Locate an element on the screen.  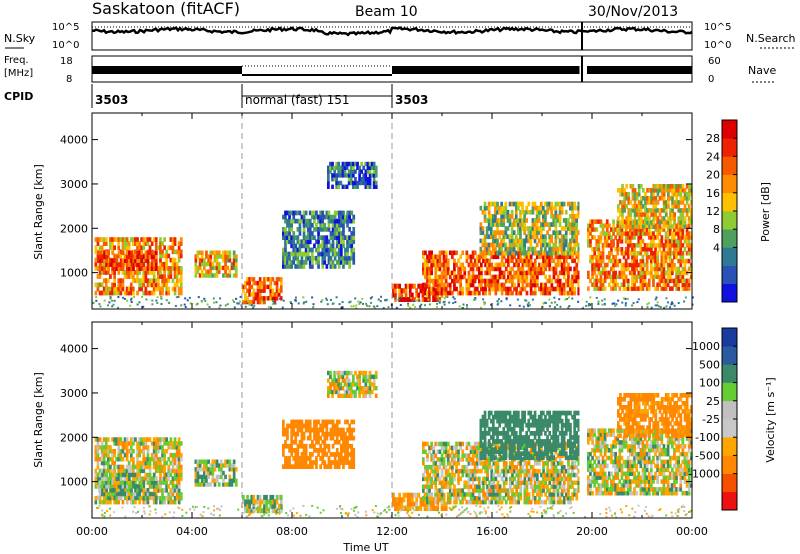
cpid-label: CPID is located at coordinates (18, 96).